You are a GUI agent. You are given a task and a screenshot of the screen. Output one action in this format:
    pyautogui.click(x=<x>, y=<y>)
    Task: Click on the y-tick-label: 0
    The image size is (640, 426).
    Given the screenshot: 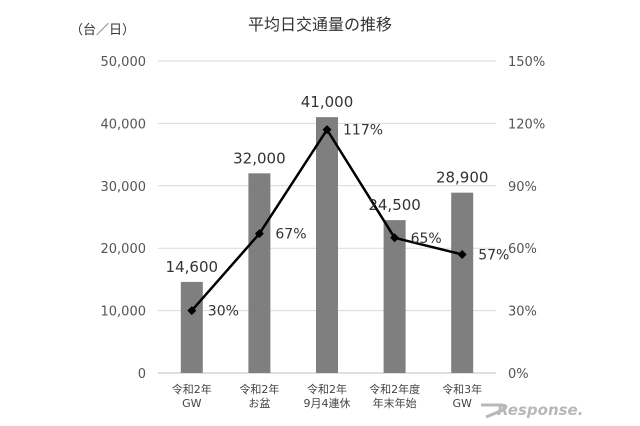 What is the action you would take?
    pyautogui.click(x=142, y=374)
    